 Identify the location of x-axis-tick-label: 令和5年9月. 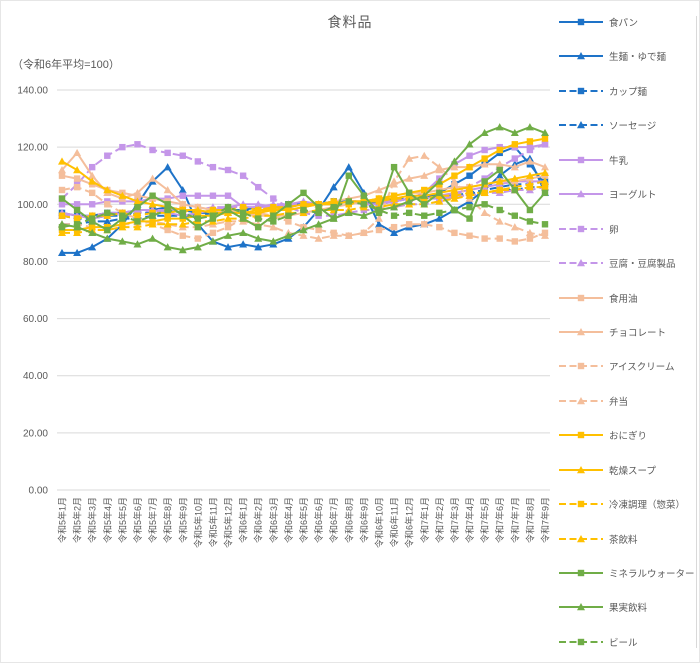
(182, 520).